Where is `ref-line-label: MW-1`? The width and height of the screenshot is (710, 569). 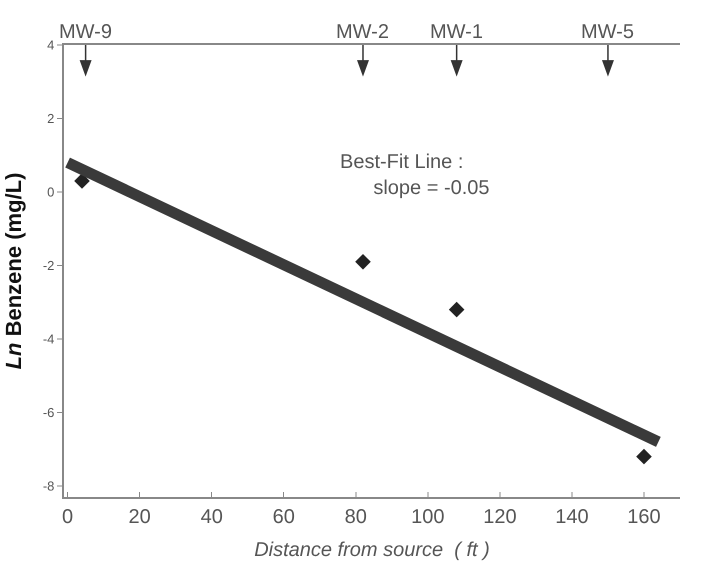 ref-line-label: MW-1 is located at coordinates (456, 32).